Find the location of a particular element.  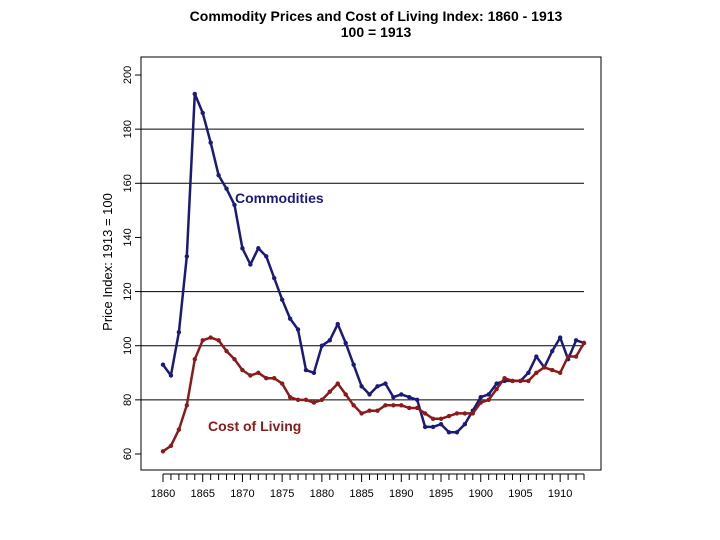

commodities-label: Commodities is located at coordinates (279, 198).